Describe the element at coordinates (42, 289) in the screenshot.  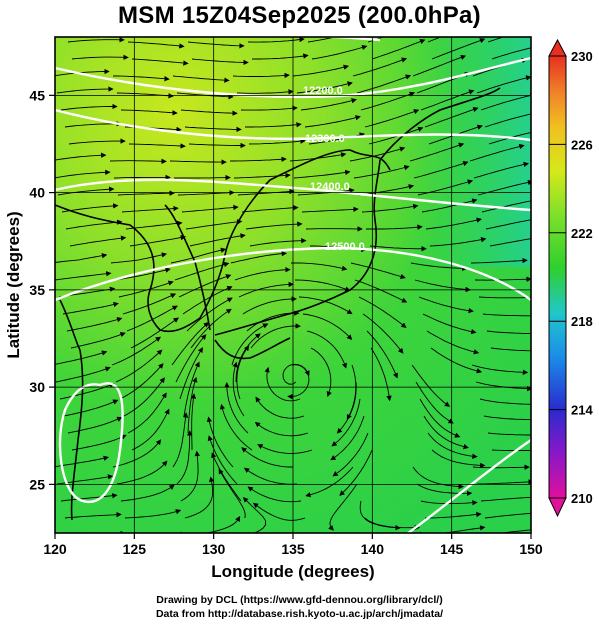
I see `y-axis: 25 30 35 40 45` at that location.